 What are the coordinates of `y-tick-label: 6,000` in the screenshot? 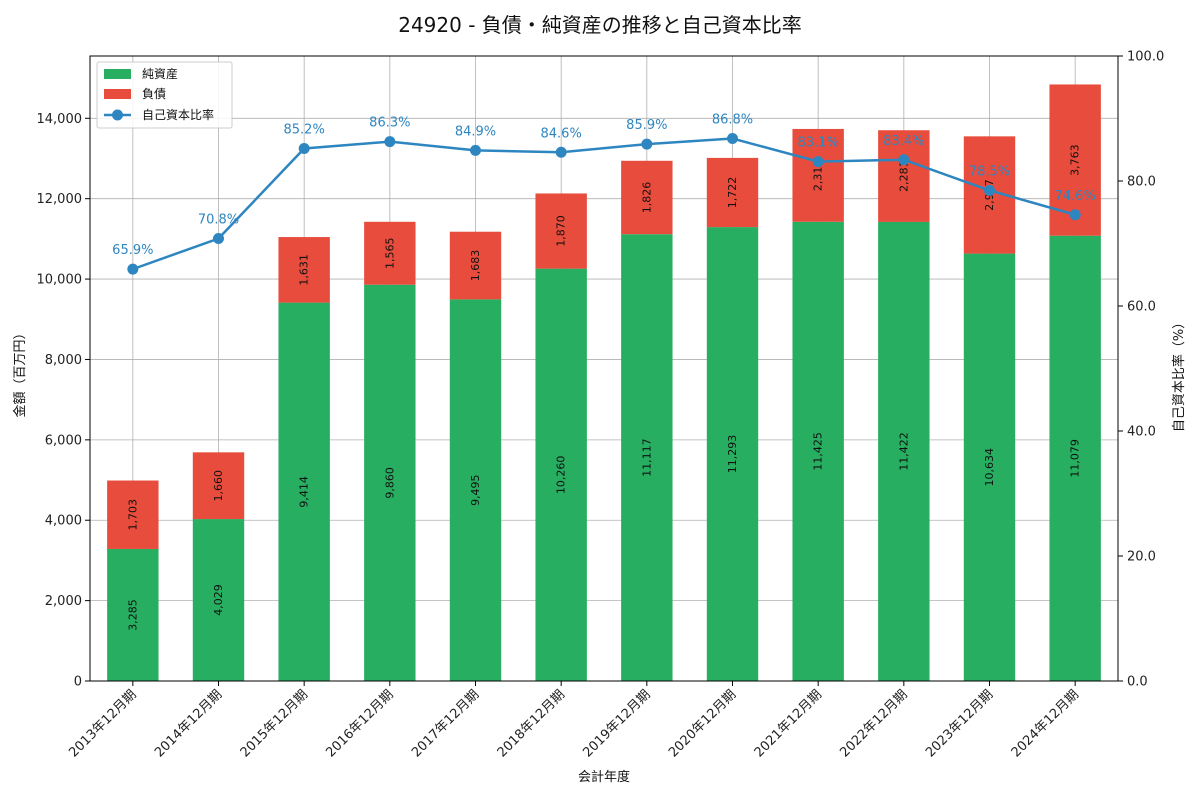 It's located at (63, 440).